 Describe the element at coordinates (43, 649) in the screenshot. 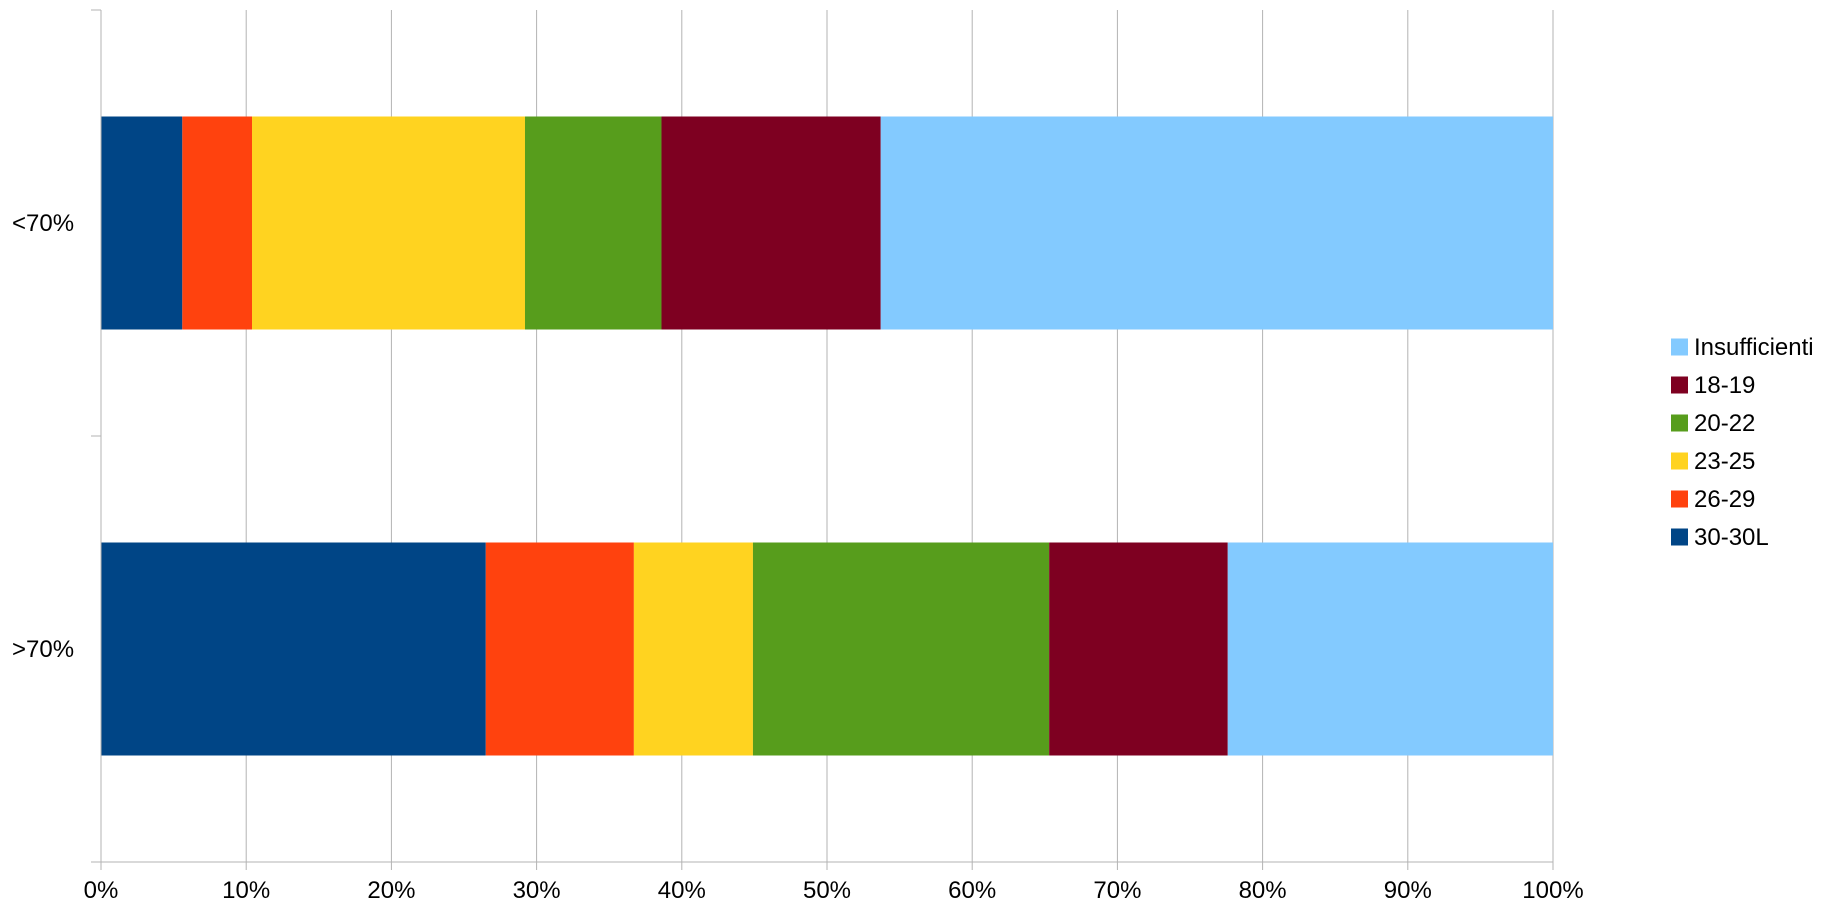

I see `category-label: >70%` at that location.